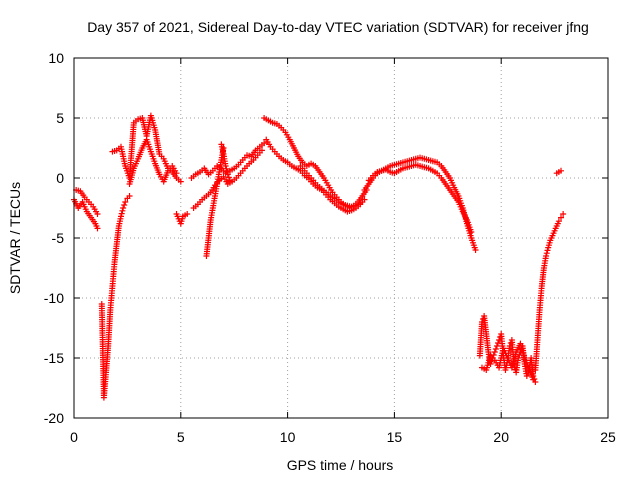 This screenshot has height=485, width=640. Describe the element at coordinates (501, 437) in the screenshot. I see `x-tick-label: 20` at that location.